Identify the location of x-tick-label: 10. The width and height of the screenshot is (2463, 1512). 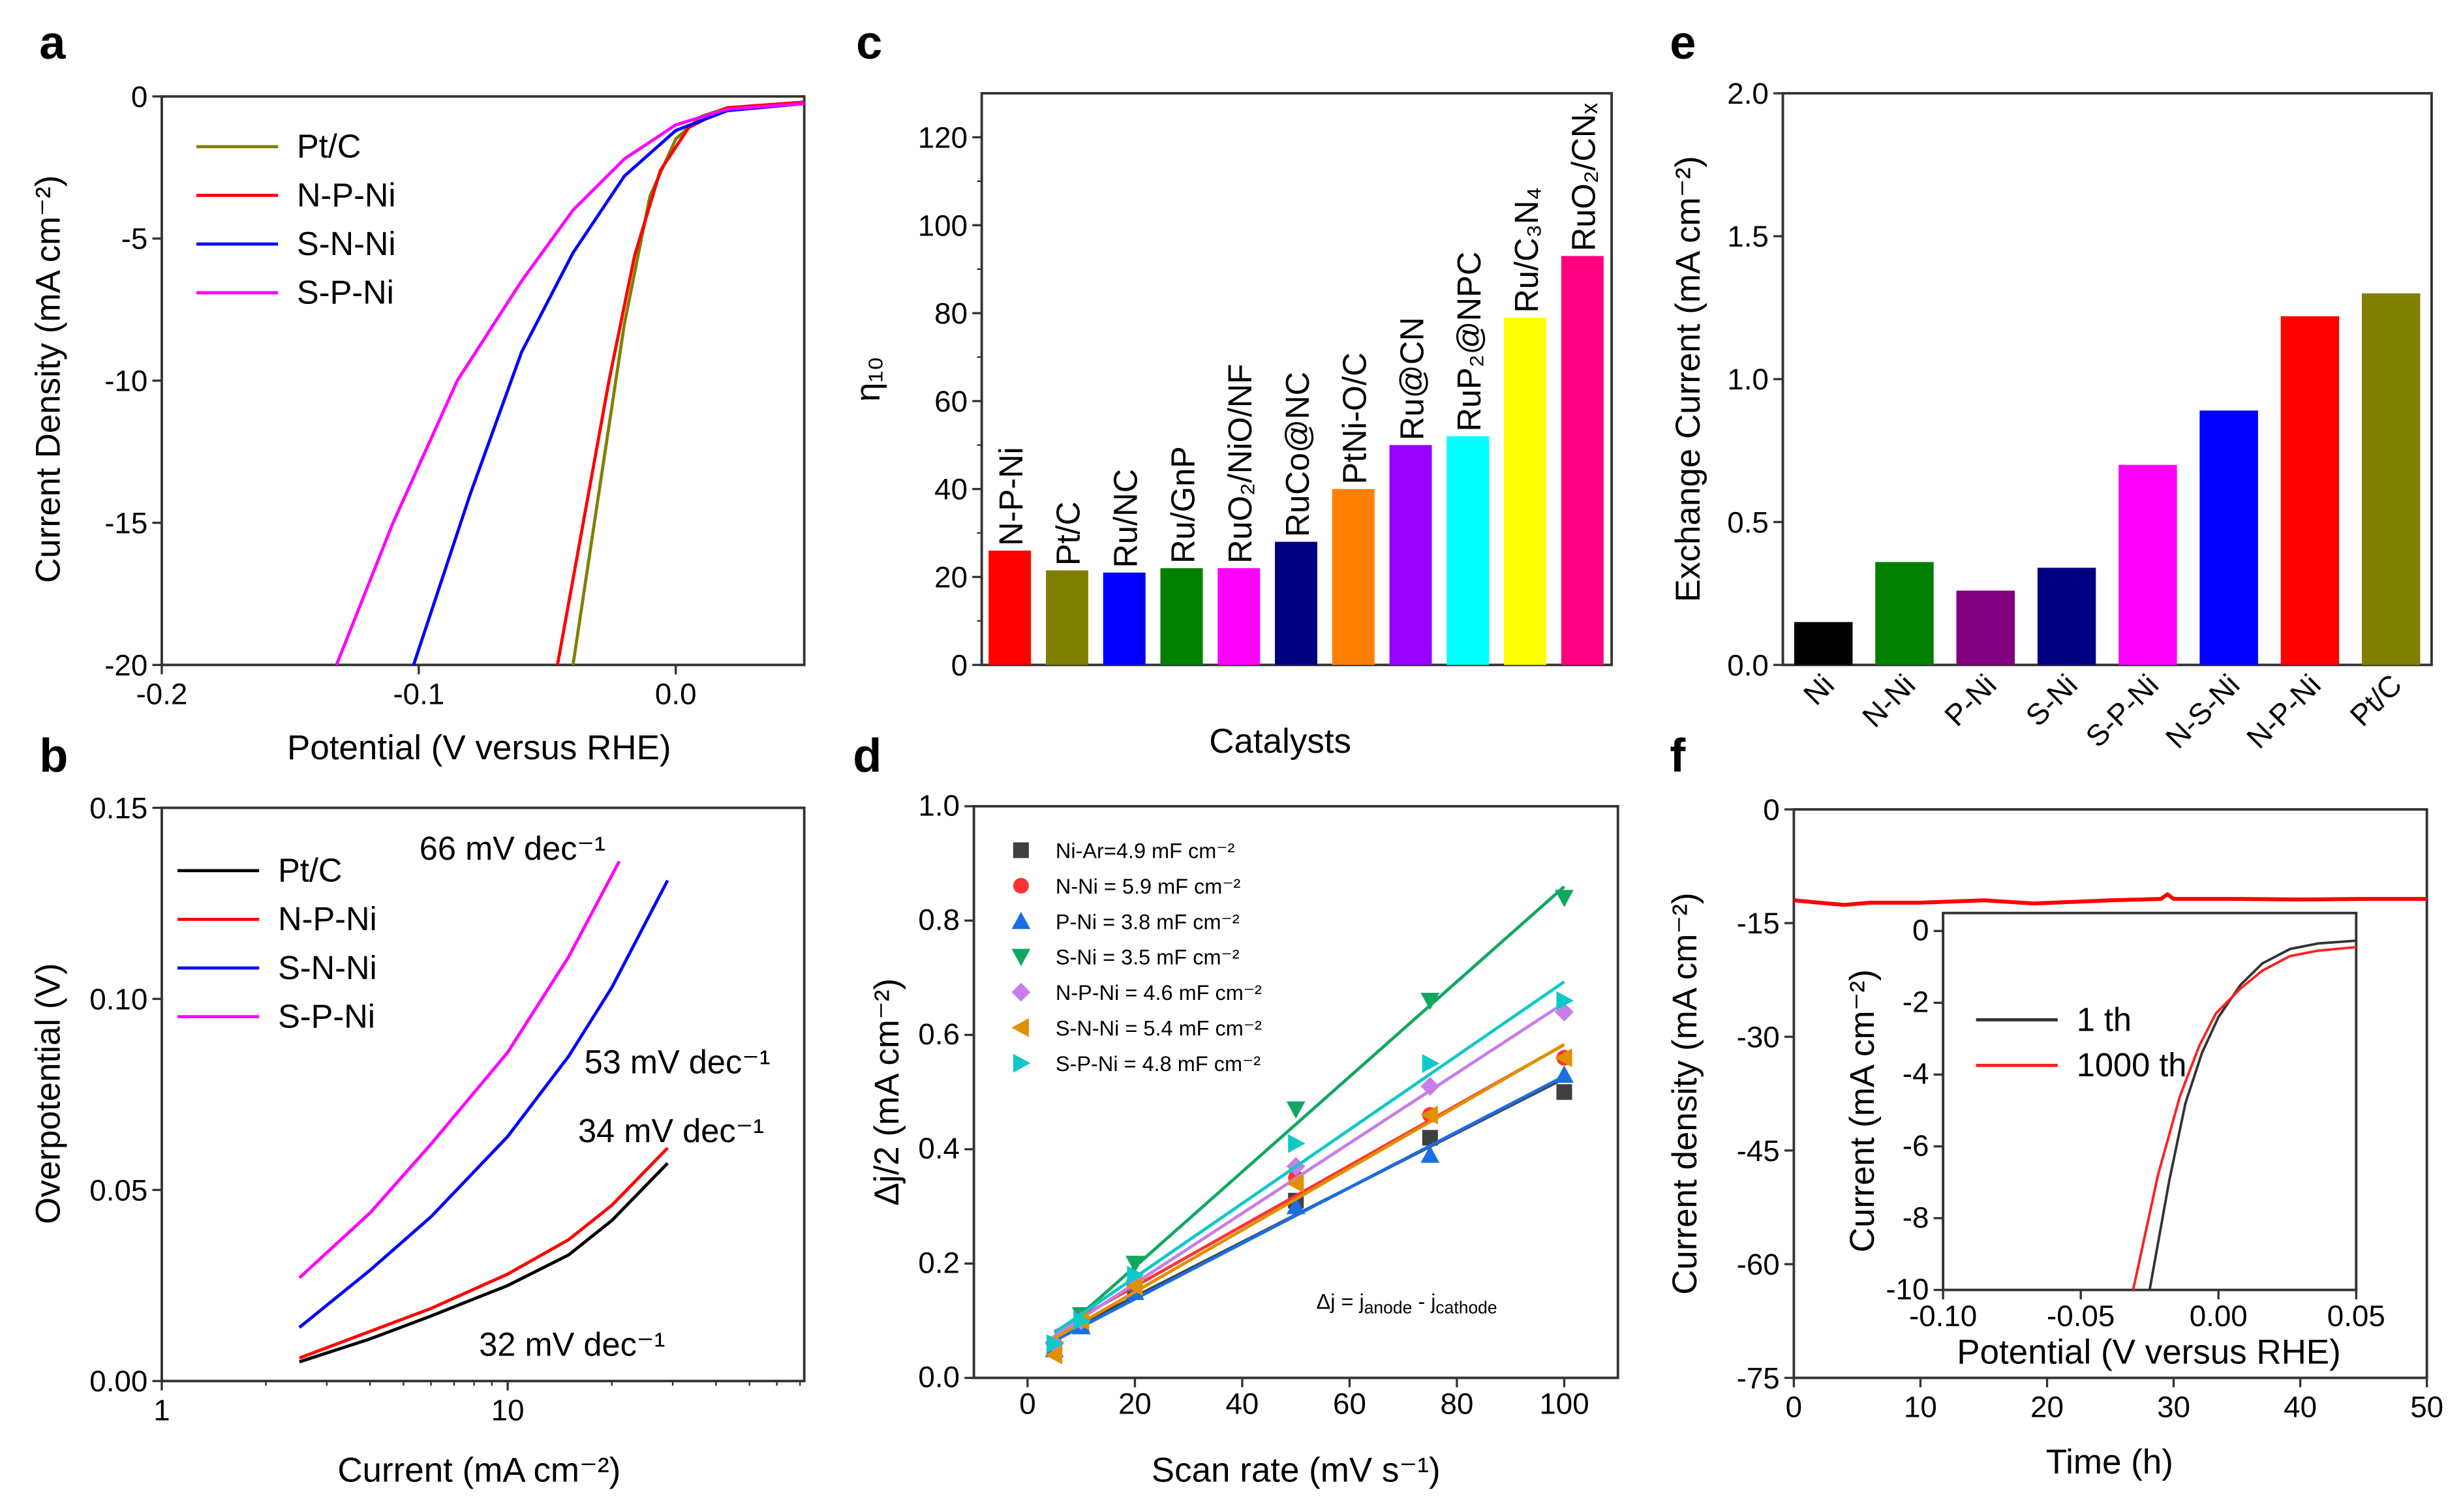
(1921, 1407).